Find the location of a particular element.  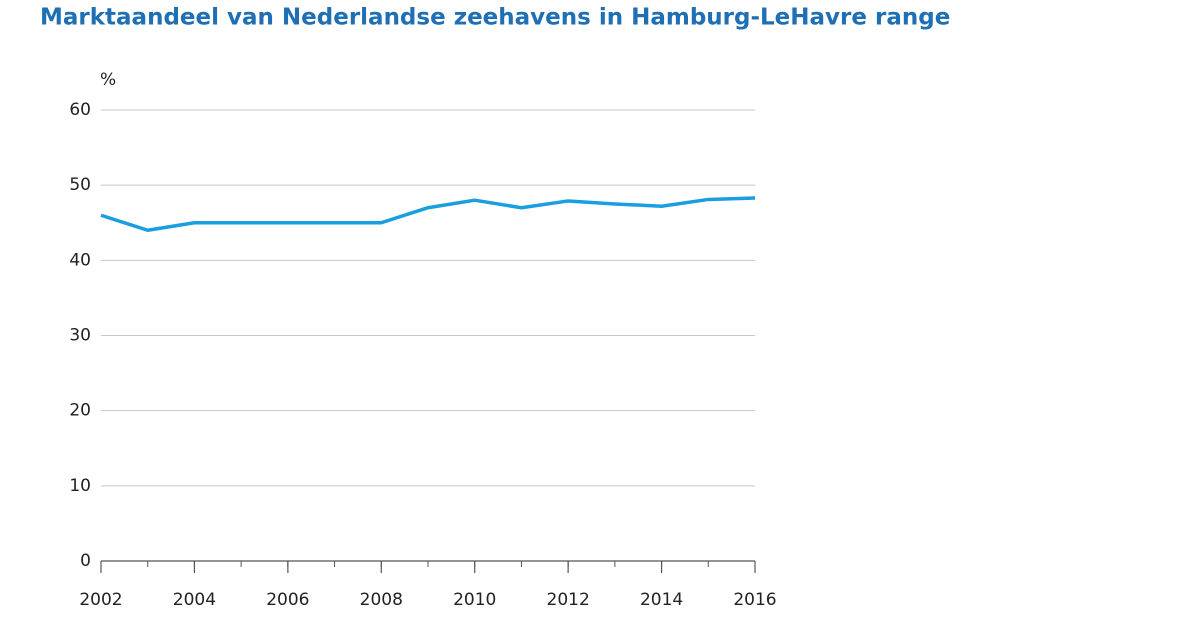

x-tick-label: 2014 is located at coordinates (661, 600).